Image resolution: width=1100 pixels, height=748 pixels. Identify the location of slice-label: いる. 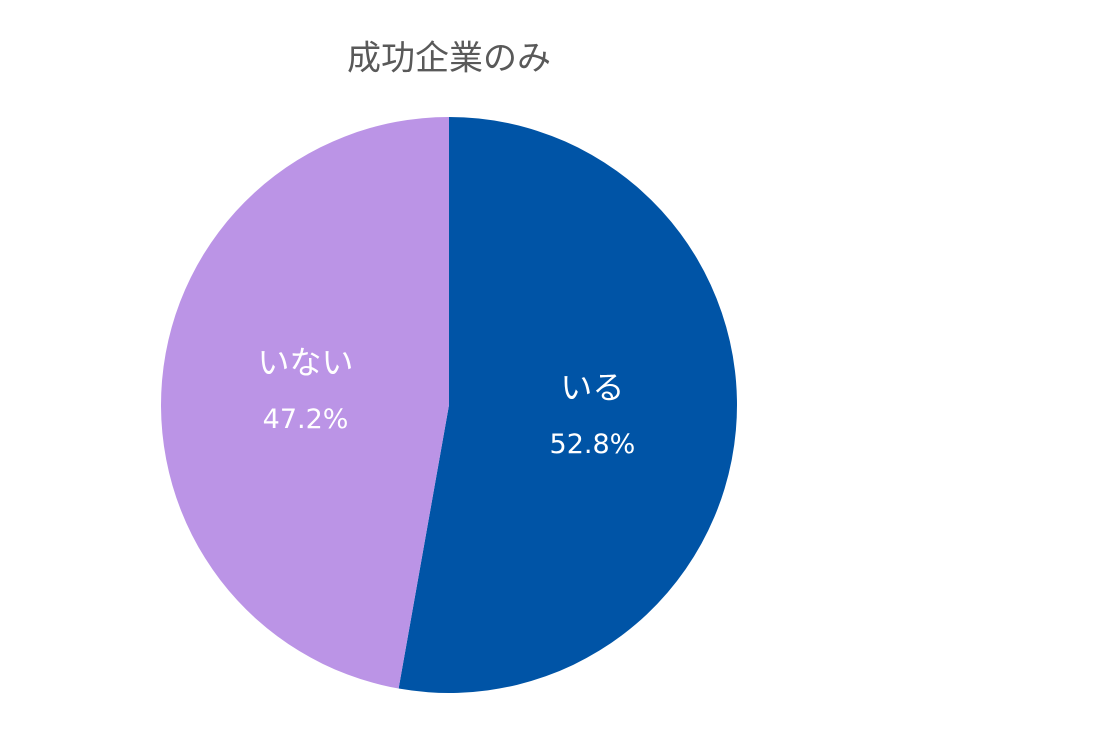
(592, 388).